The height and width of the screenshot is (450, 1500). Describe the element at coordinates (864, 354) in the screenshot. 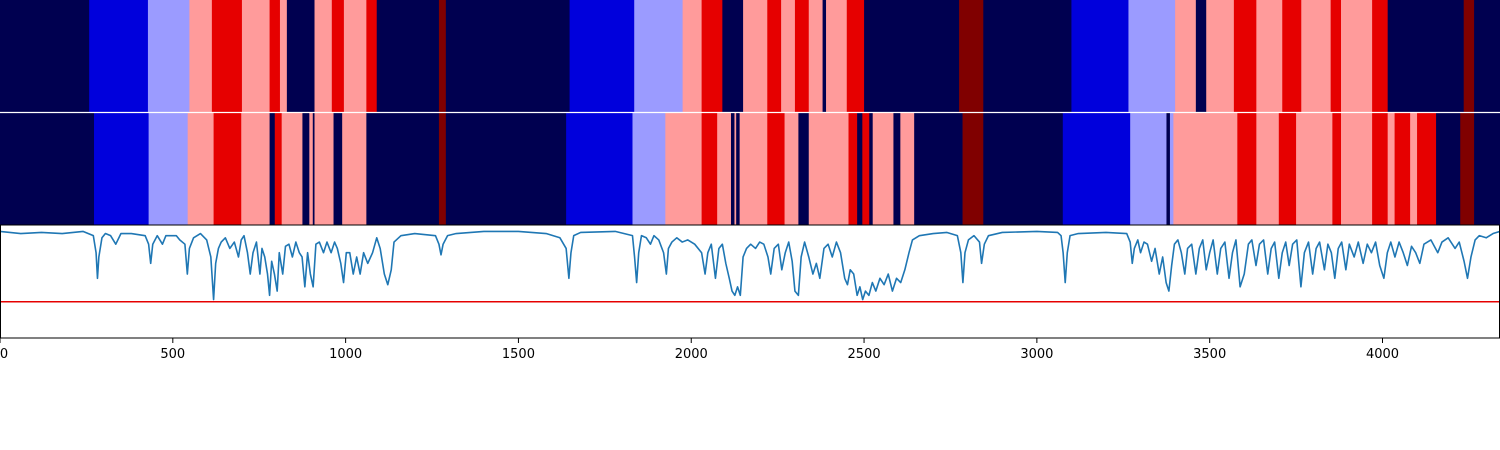

I see `x-tick-label: 2500` at that location.